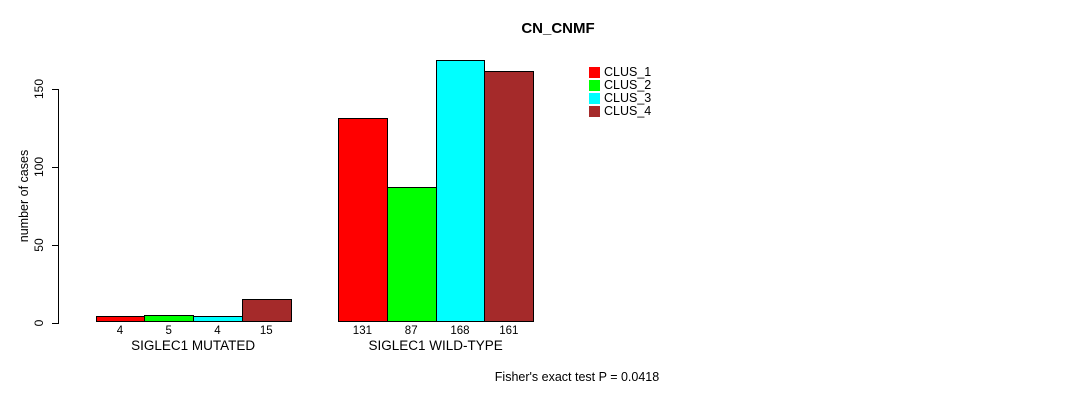  I want to click on bar-clus_2-group1, so click(169, 318).